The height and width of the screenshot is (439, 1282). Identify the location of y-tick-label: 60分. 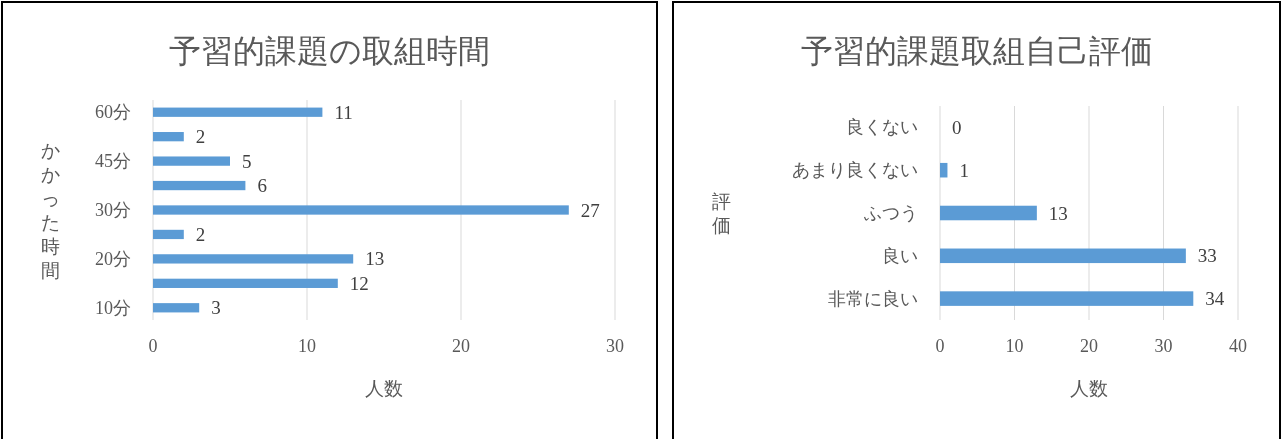
(113, 112).